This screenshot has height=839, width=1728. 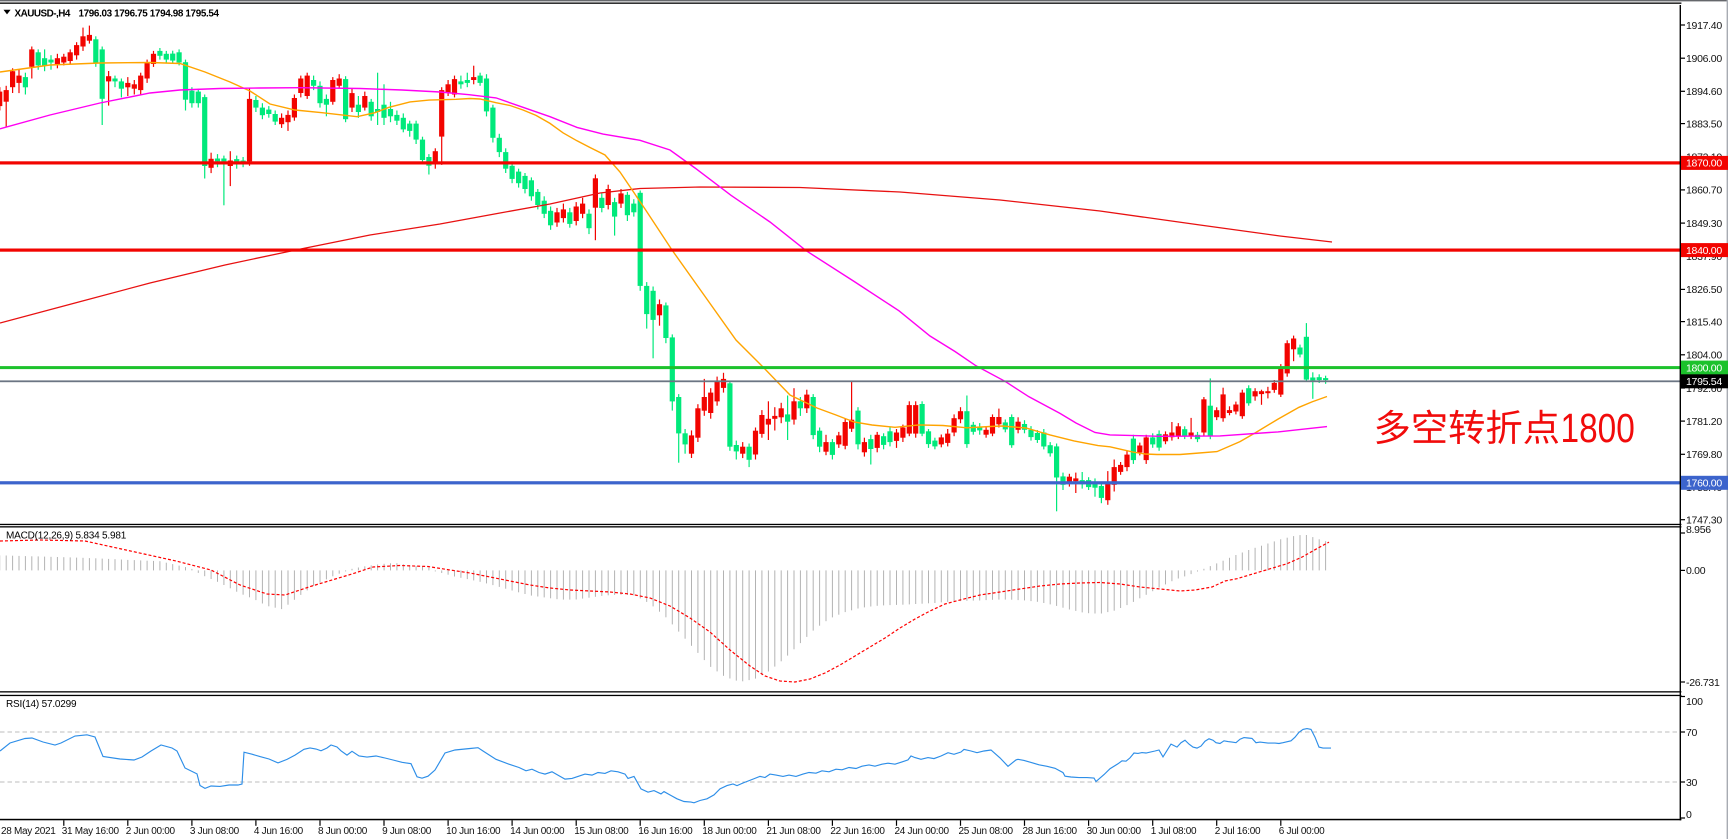 I want to click on svg-text: 1 Jul 08:00, so click(x=1174, y=831).